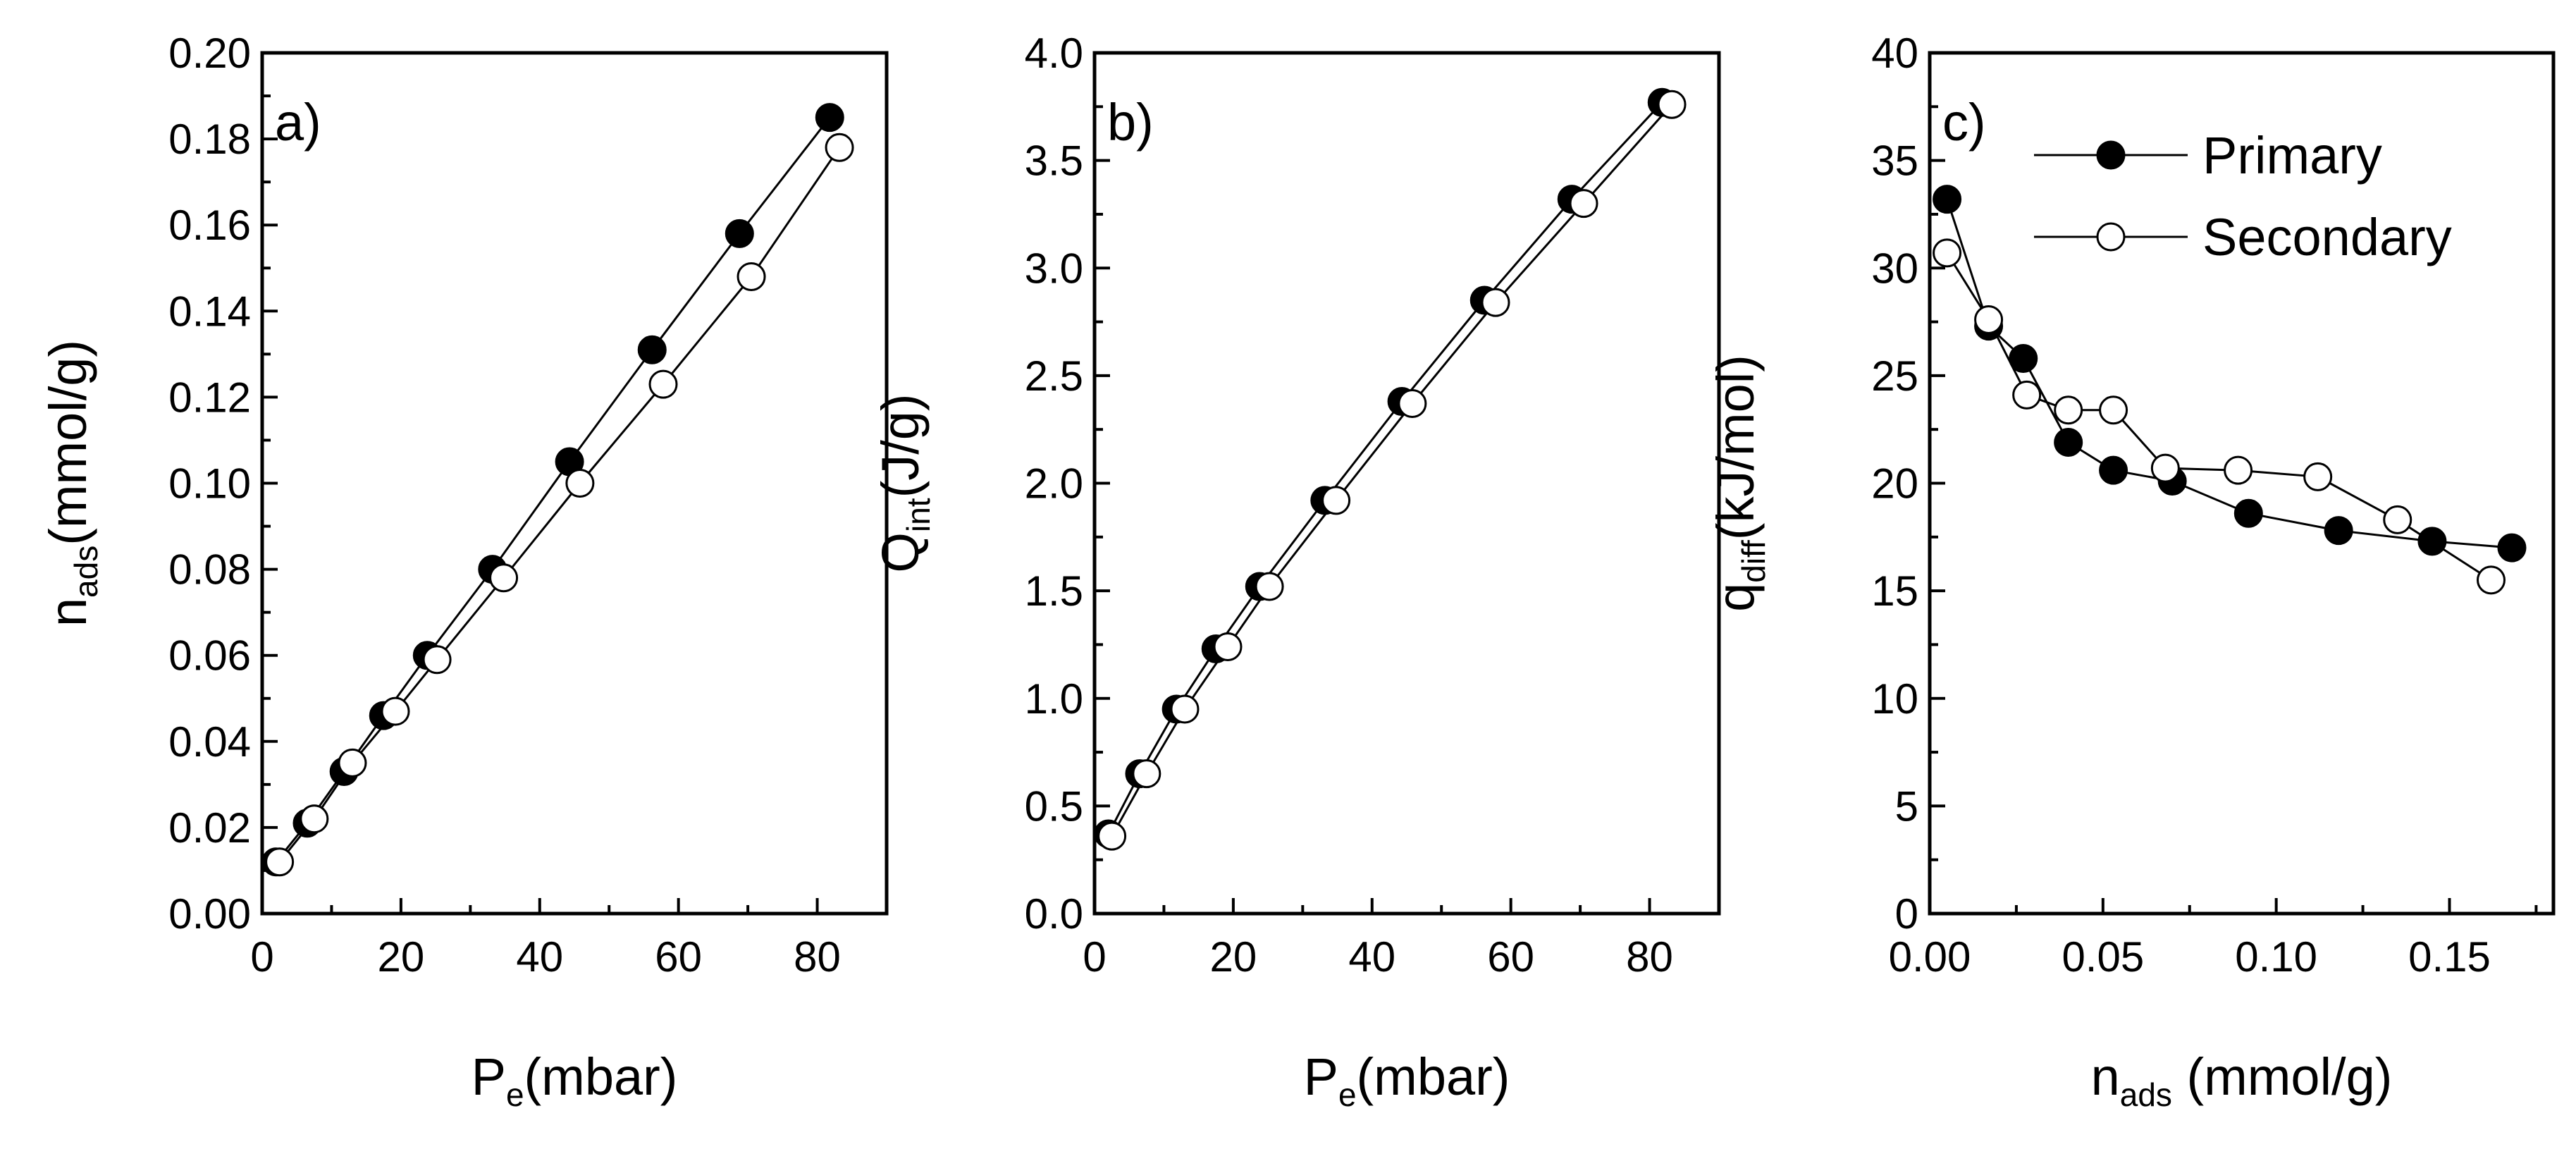  Describe the element at coordinates (209, 914) in the screenshot. I see `y-tick-label: 0.00` at that location.